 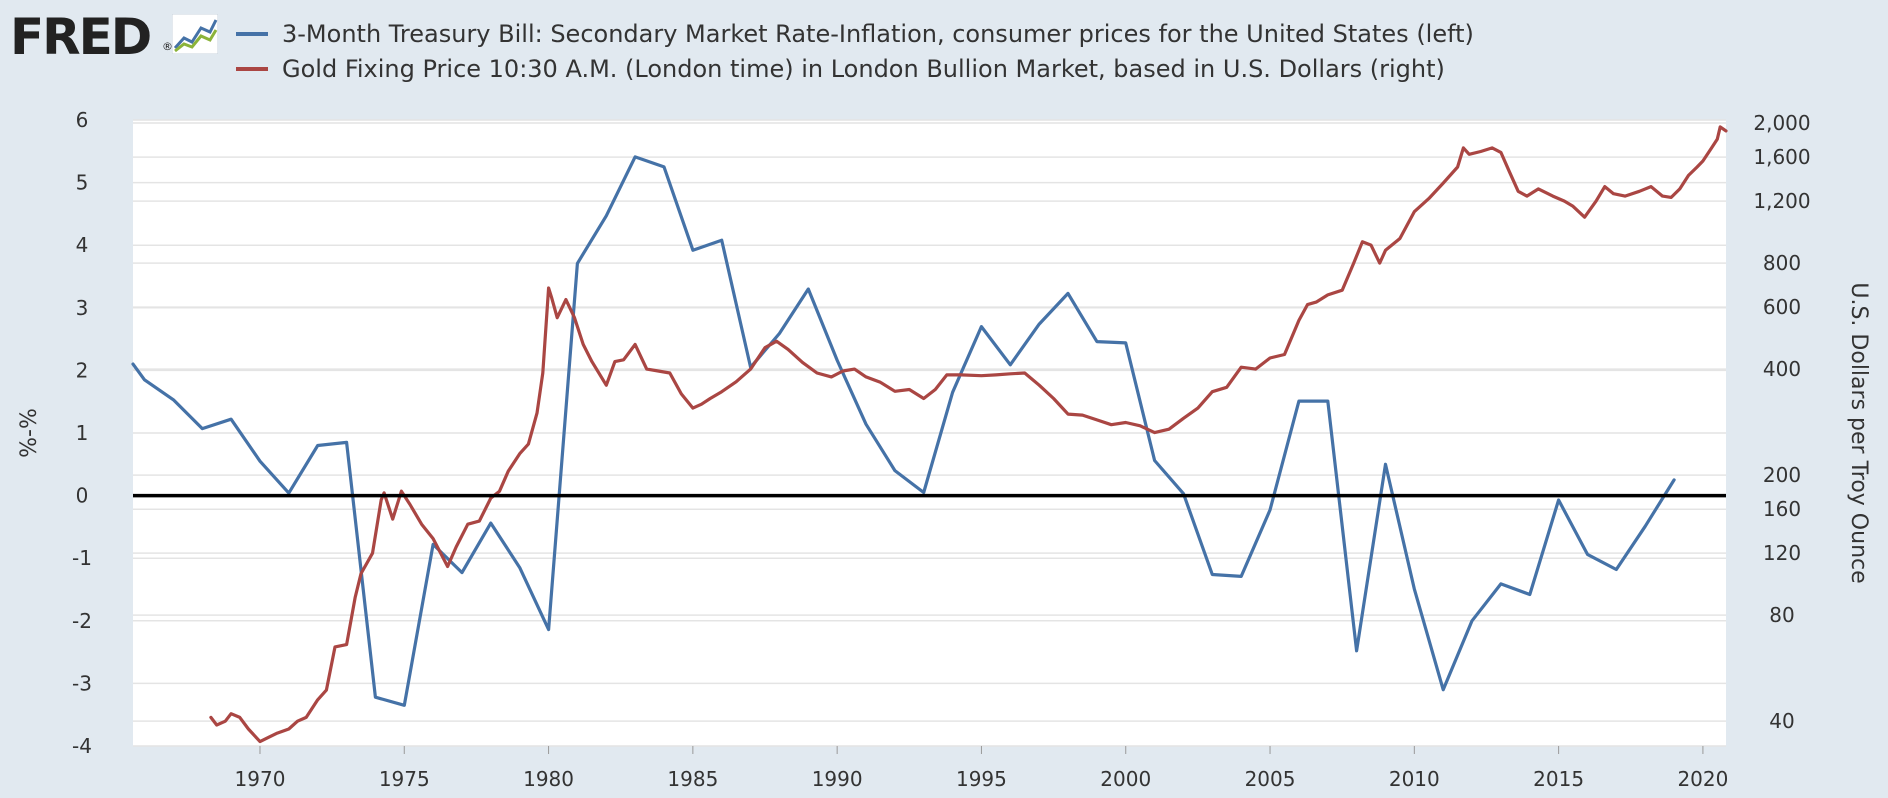 I want to click on right-axis-title: U.S. Dollars per Troy Ounce, so click(x=1858, y=432).